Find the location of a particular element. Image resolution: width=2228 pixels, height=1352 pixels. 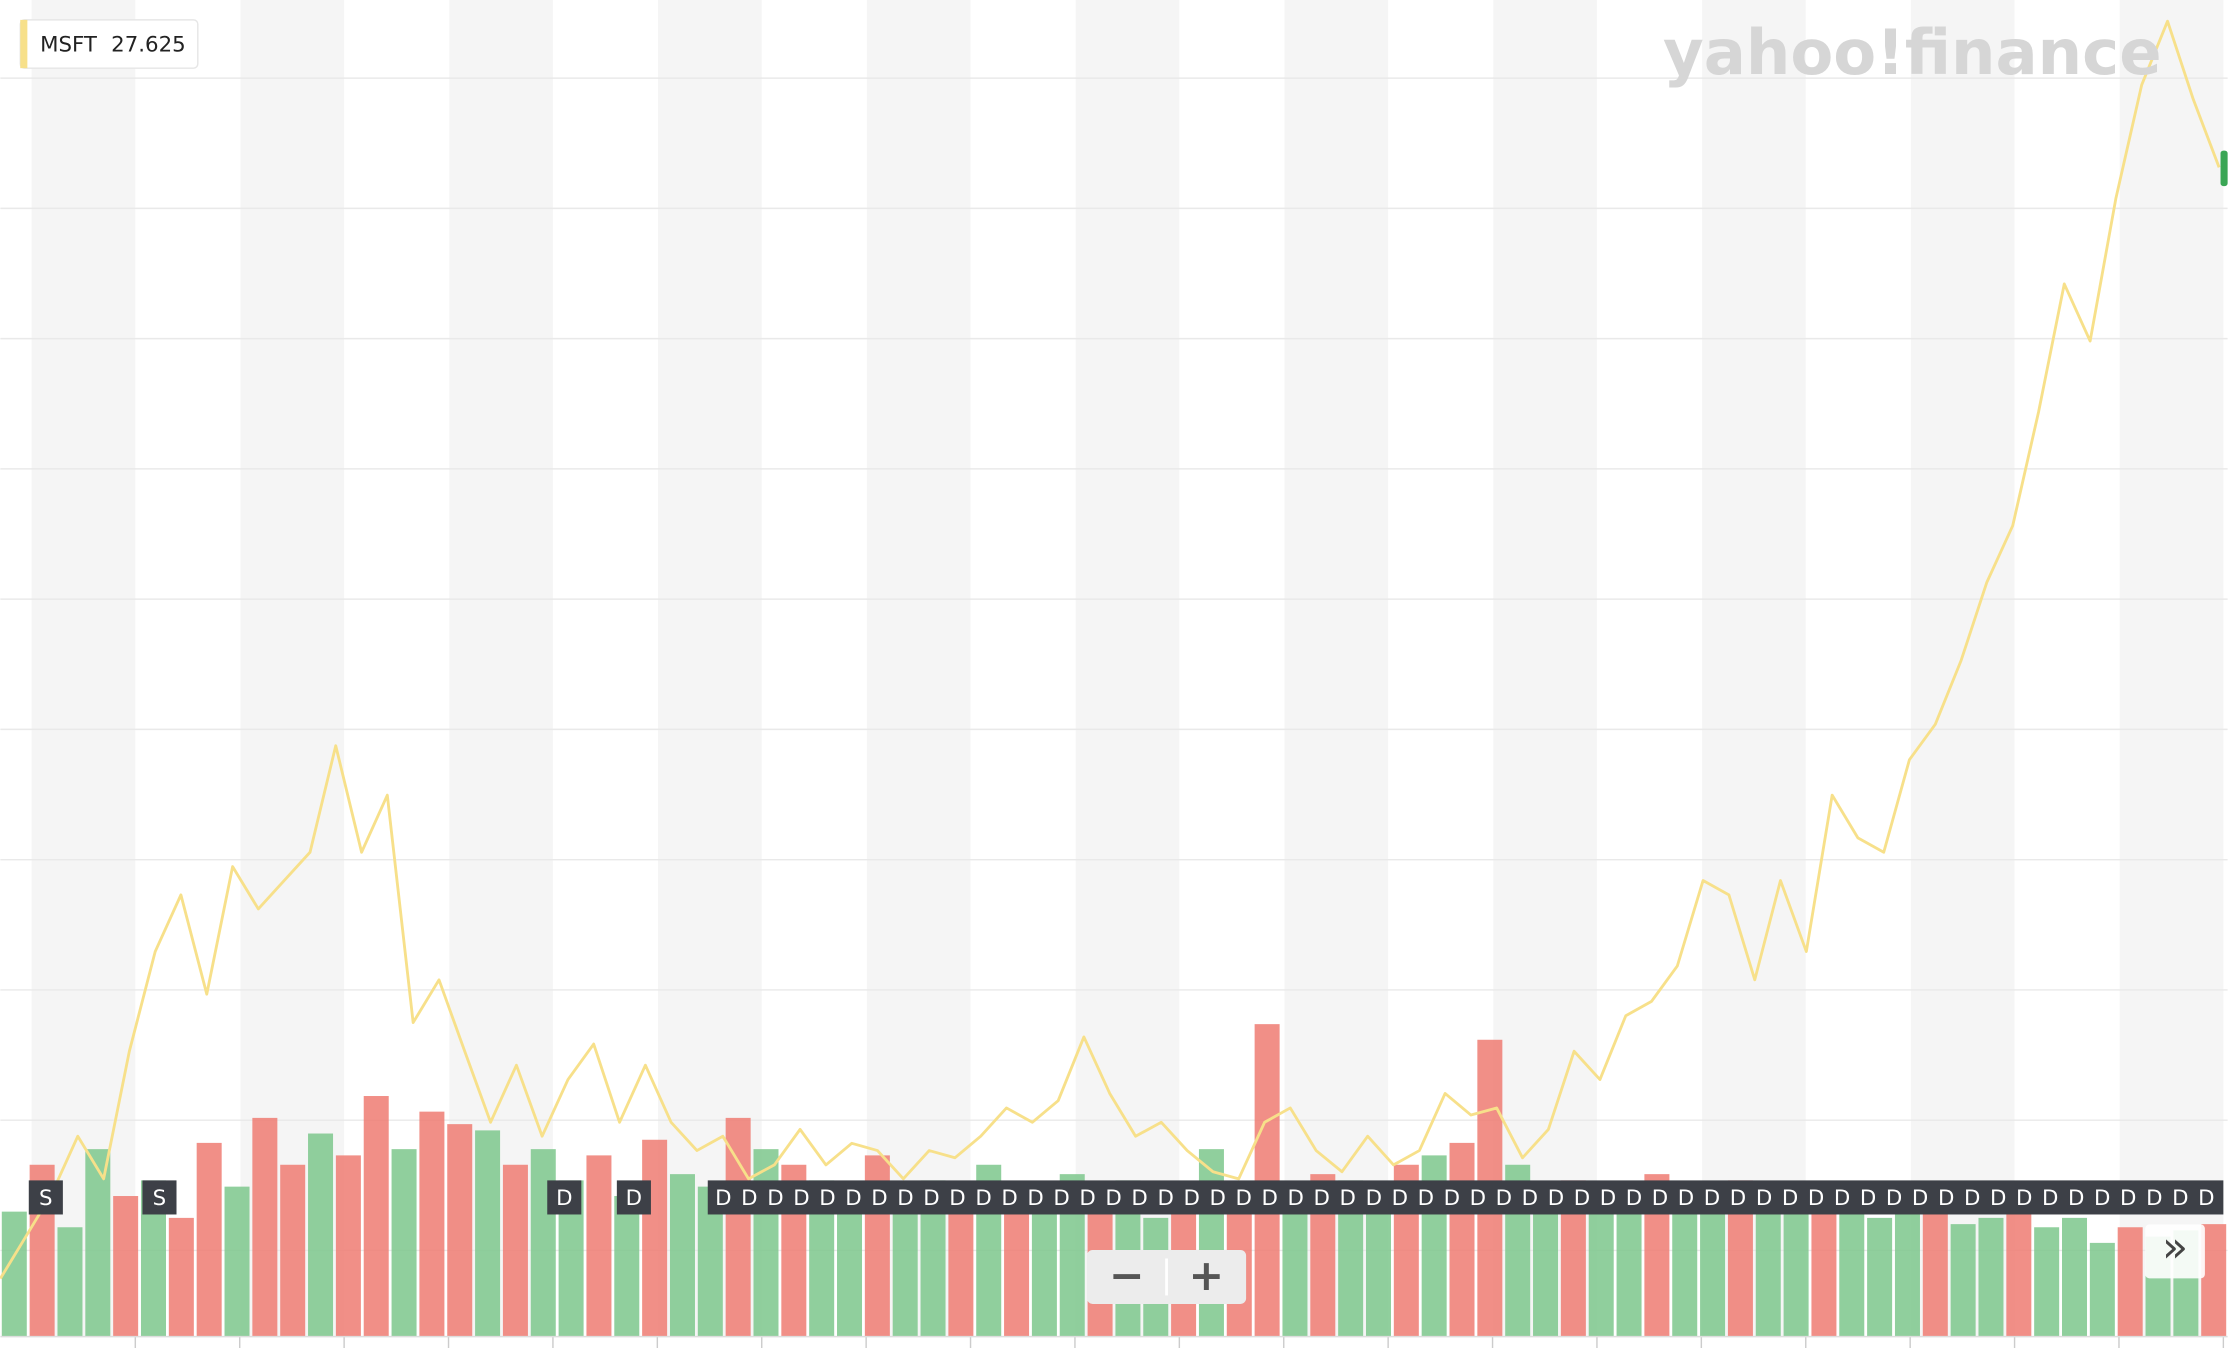

event-strip is located at coordinates (1465, 1197).